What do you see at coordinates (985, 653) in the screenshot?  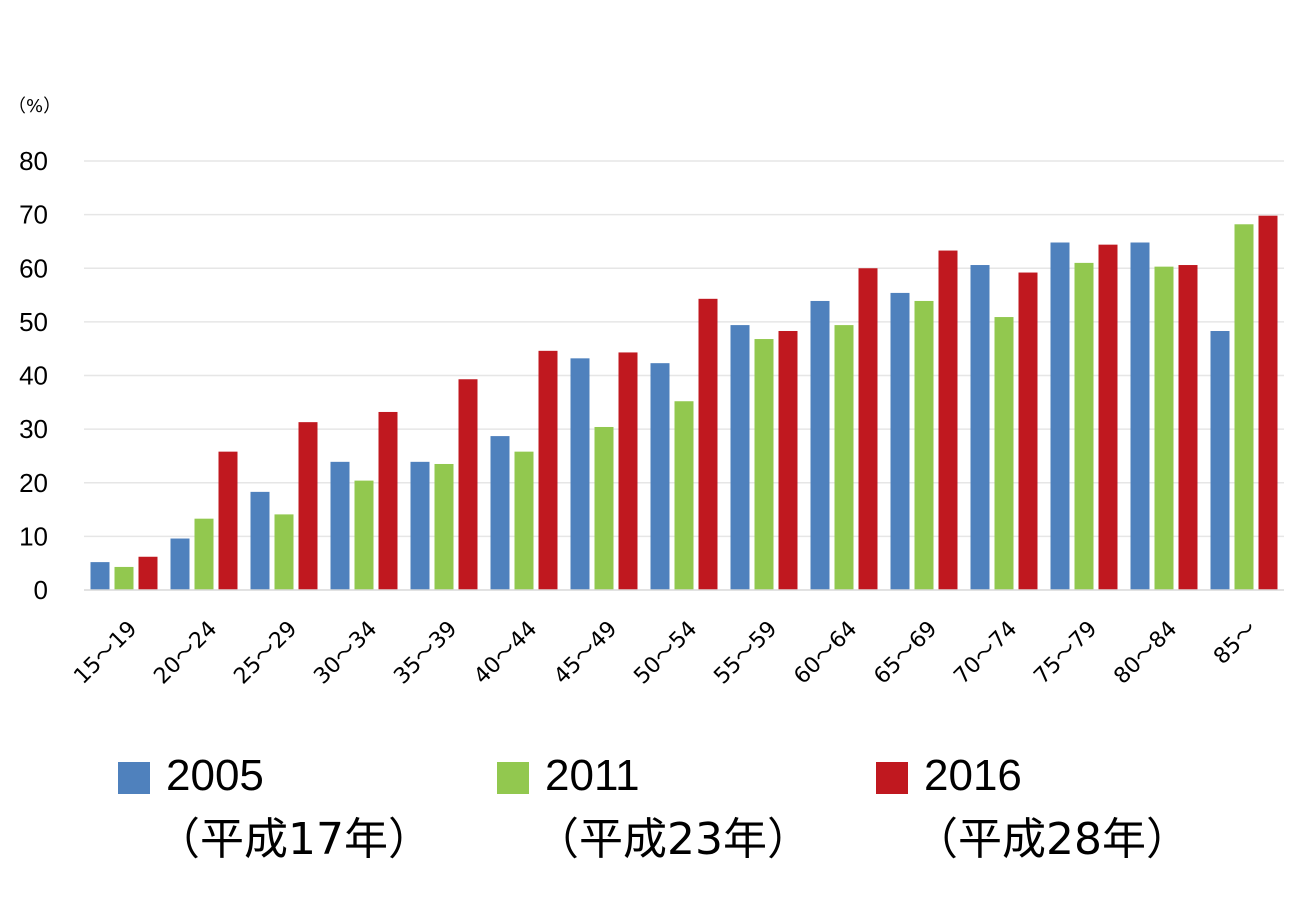 I see `x-tick-label: 70～74` at bounding box center [985, 653].